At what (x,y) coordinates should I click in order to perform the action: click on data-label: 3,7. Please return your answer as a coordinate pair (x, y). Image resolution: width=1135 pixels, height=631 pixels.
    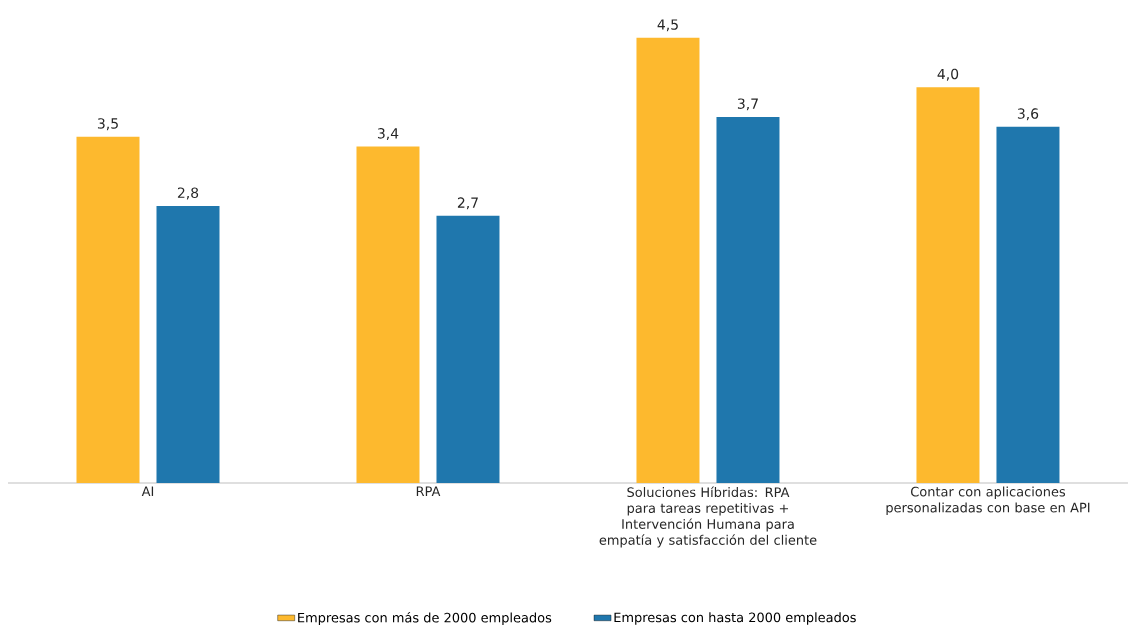
    Looking at the image, I should click on (747, 104).